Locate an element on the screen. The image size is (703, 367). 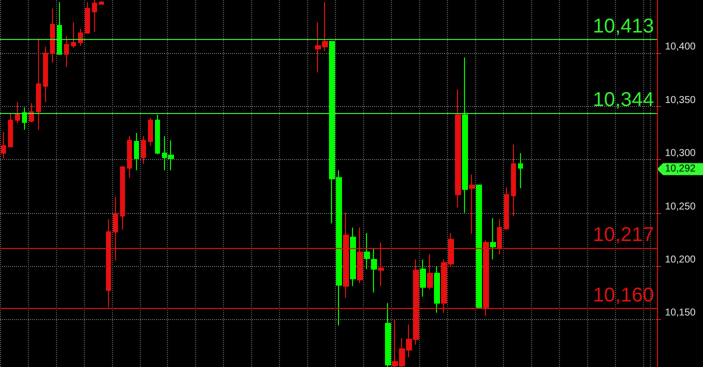
ref-line-label: 10,413 is located at coordinates (623, 26).